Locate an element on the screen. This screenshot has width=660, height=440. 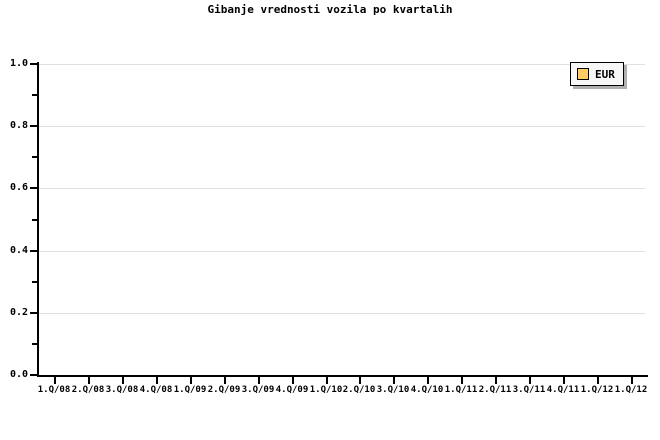
y-axis-tick-label: 0.8 is located at coordinates (18, 126).